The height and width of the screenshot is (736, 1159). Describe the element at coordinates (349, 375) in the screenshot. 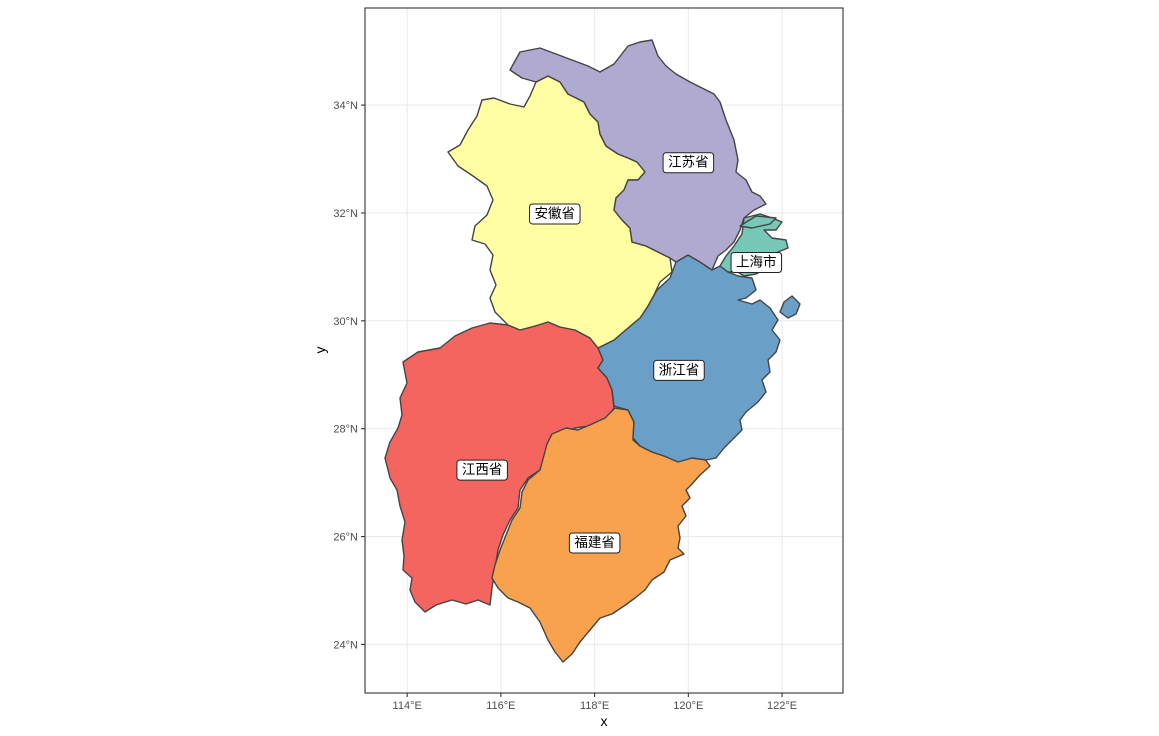

I see `y-axis: 24°N 26°N 28°N 30°N 32°N 34°N` at that location.